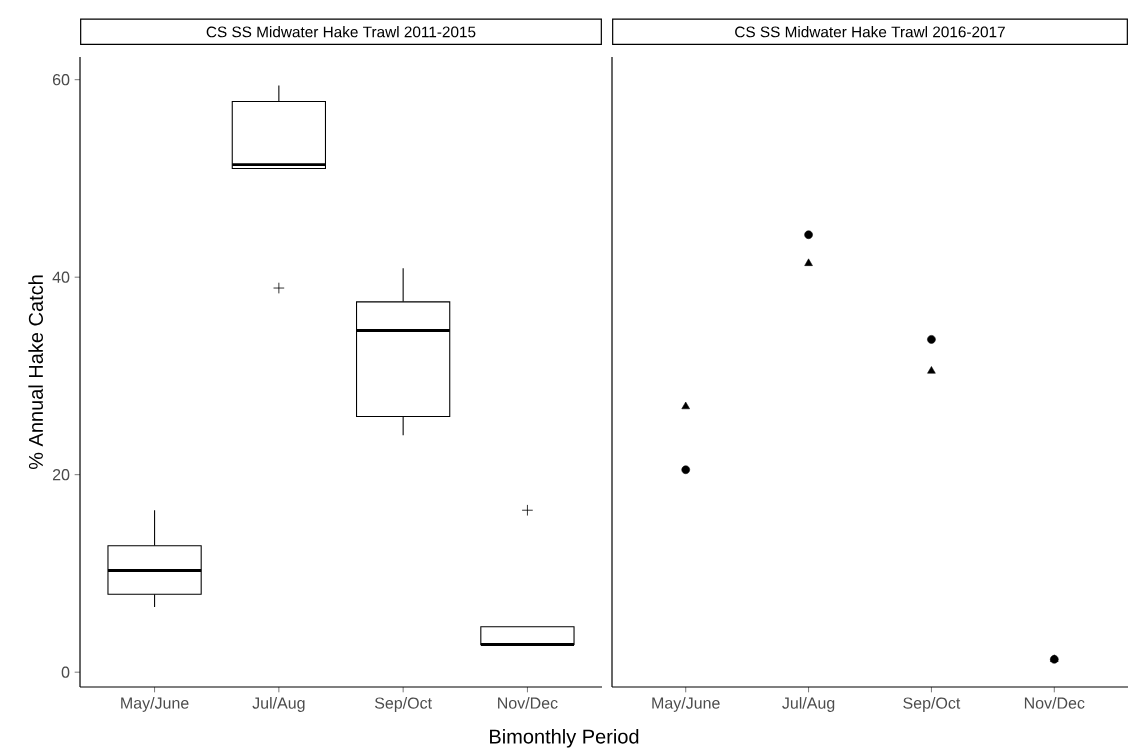  What do you see at coordinates (61, 475) in the screenshot?
I see `y-tick-label: 20` at bounding box center [61, 475].